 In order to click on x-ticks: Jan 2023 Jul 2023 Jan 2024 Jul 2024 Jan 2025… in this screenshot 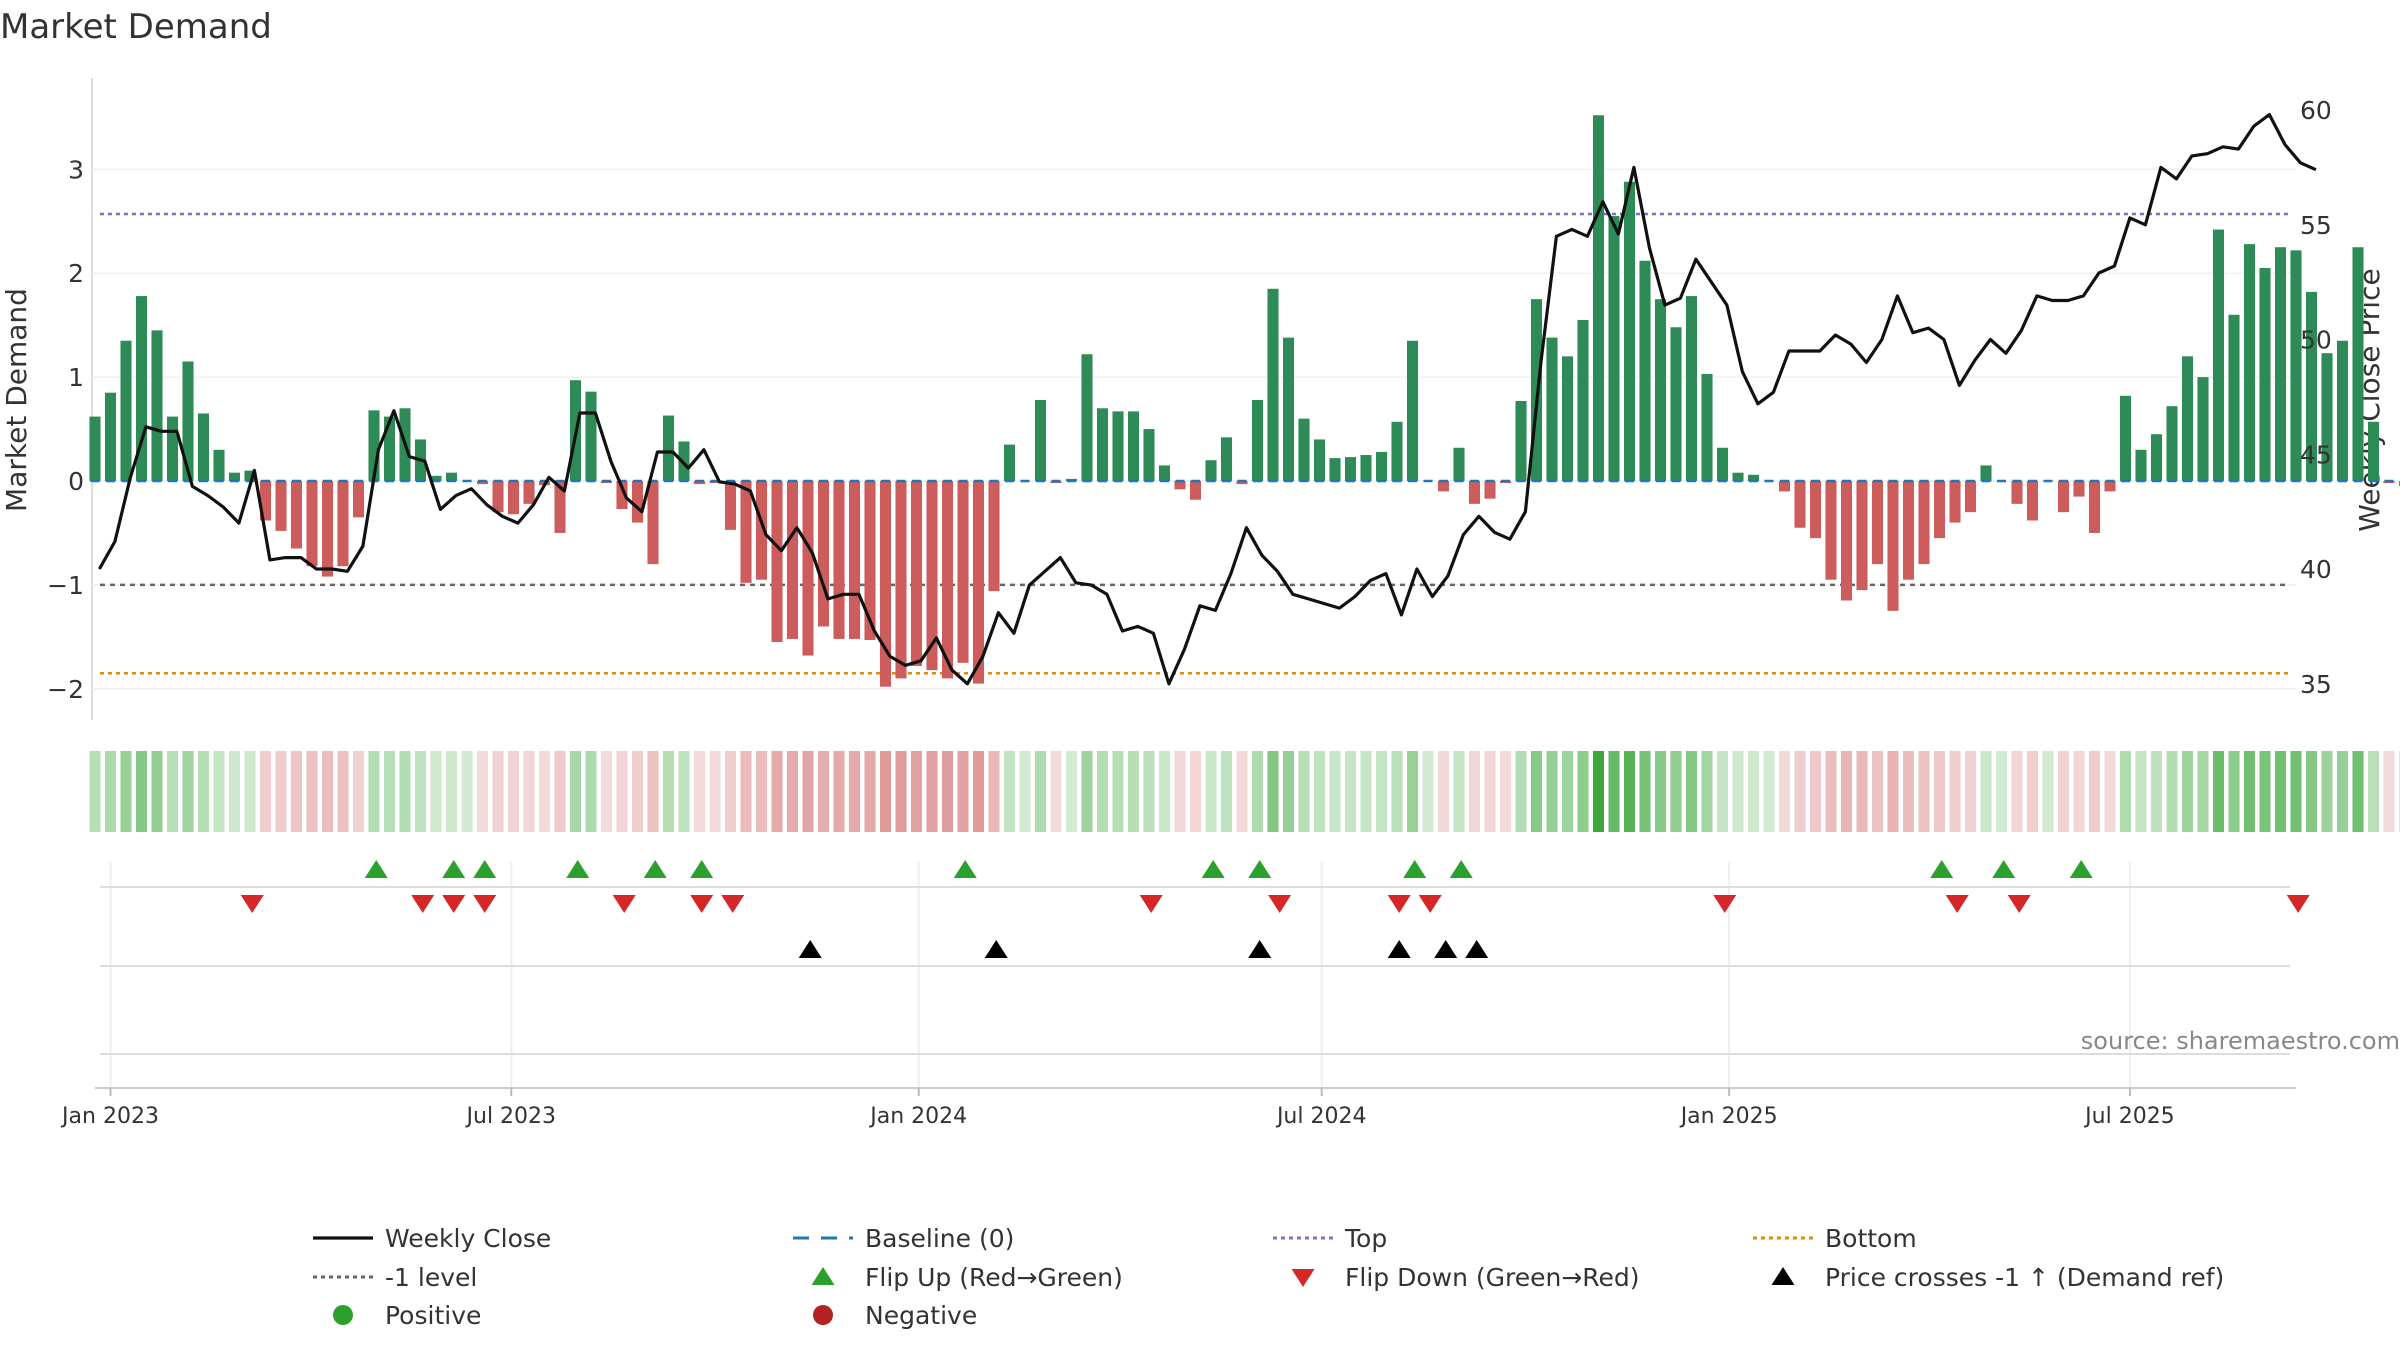, I will do `click(1117, 1108)`.